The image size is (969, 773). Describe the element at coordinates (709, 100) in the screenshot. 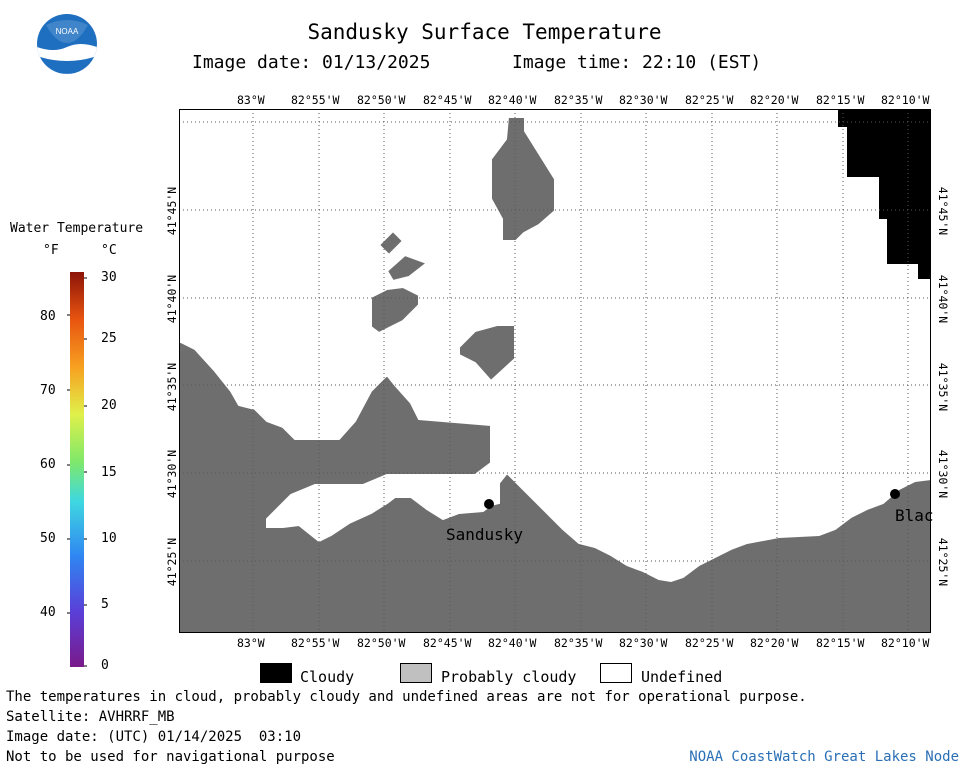

I see `lon-label-top: 82°25'W` at that location.